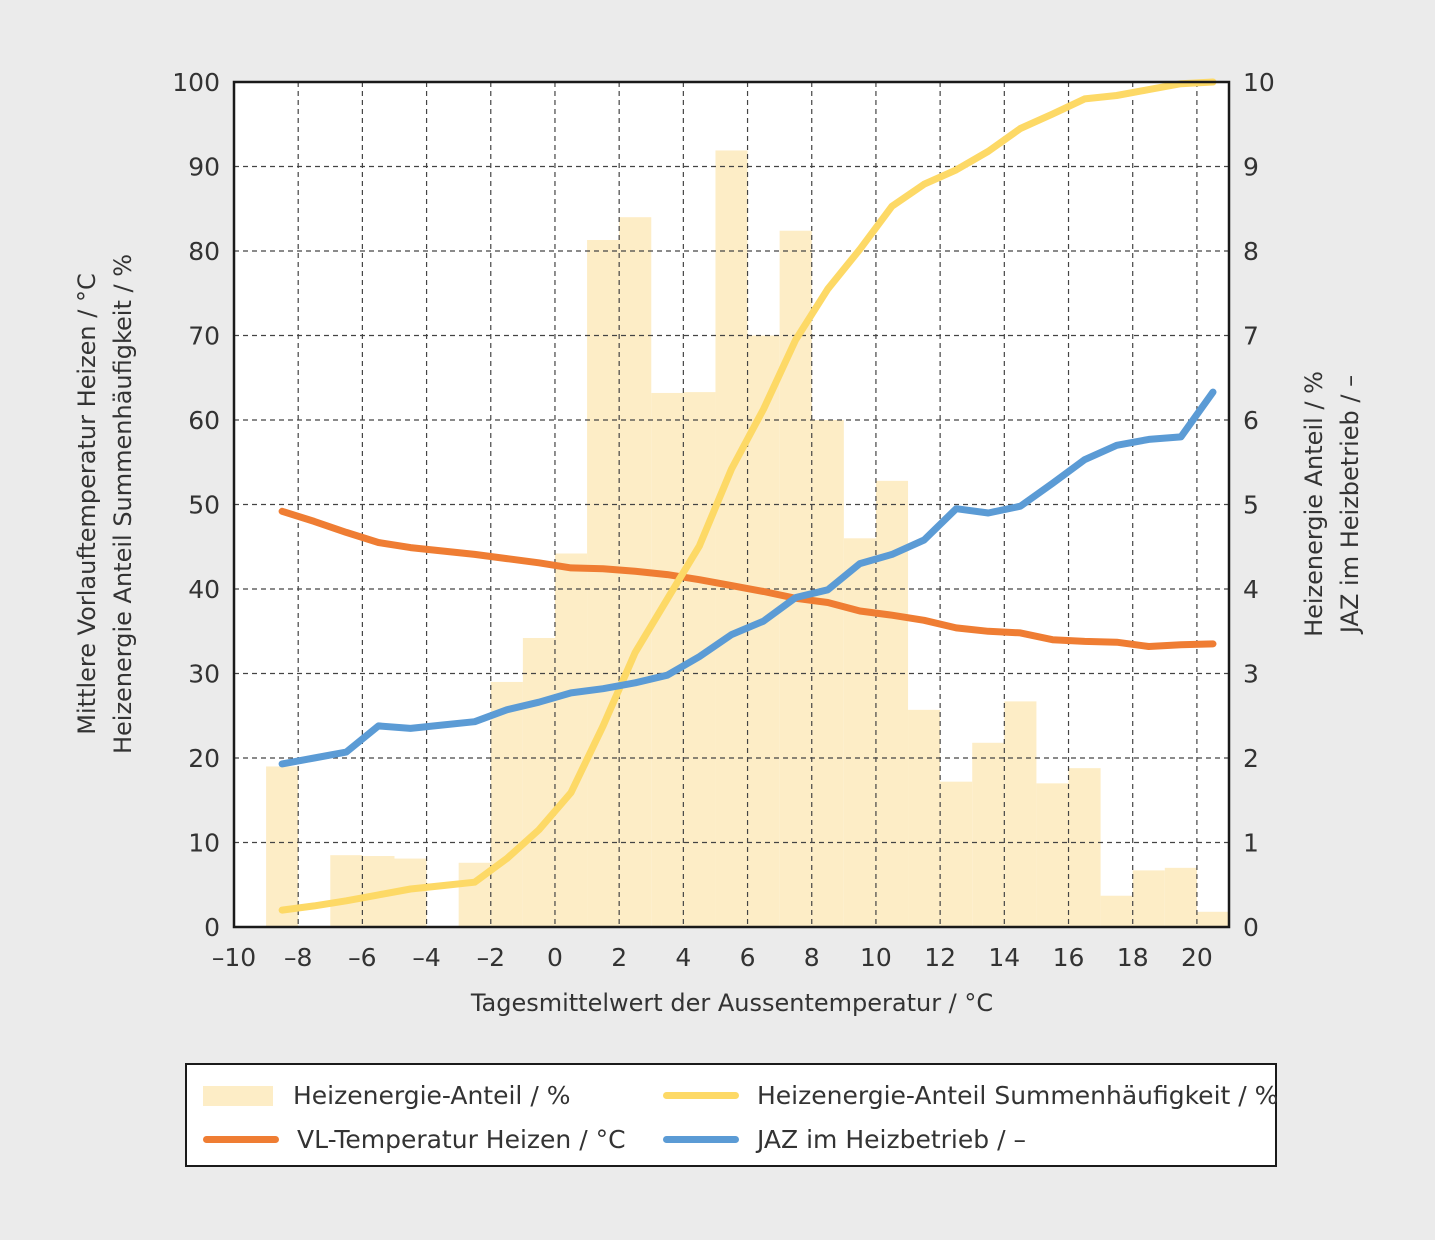  I want to click on y-left-tick-label: 60, so click(204, 420).